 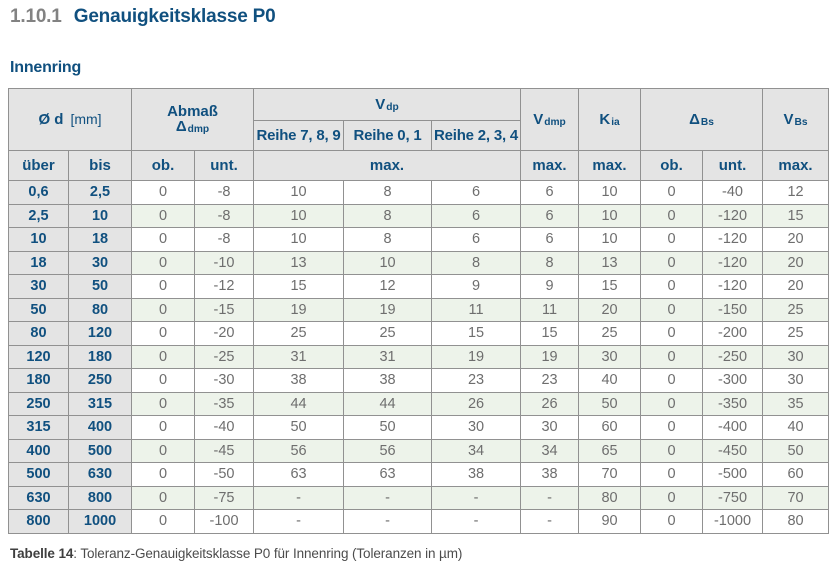 What do you see at coordinates (181, 126) in the screenshot?
I see `abmass-symbol: Δ` at bounding box center [181, 126].